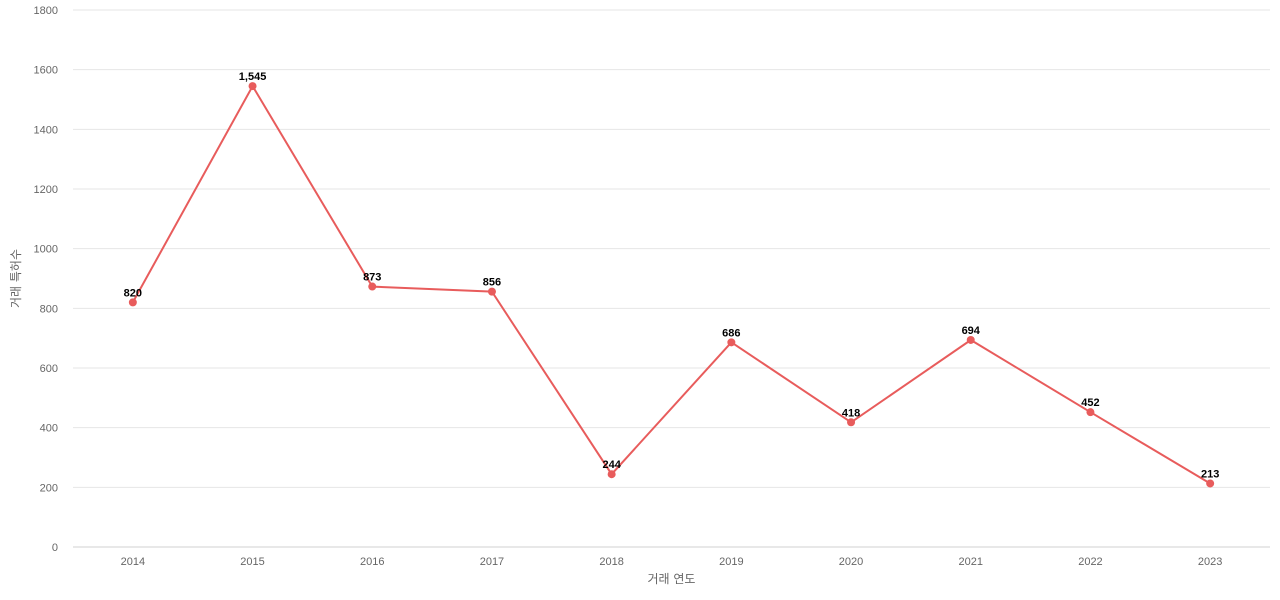  I want to click on x-tick-label: 2021, so click(971, 562).